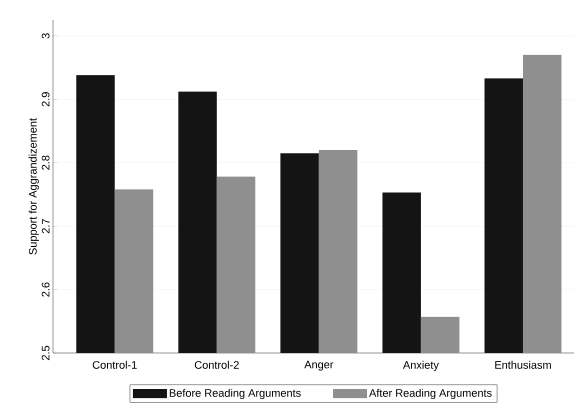 The width and height of the screenshot is (576, 412). I want to click on y-tick-label: 2.7, so click(46, 226).